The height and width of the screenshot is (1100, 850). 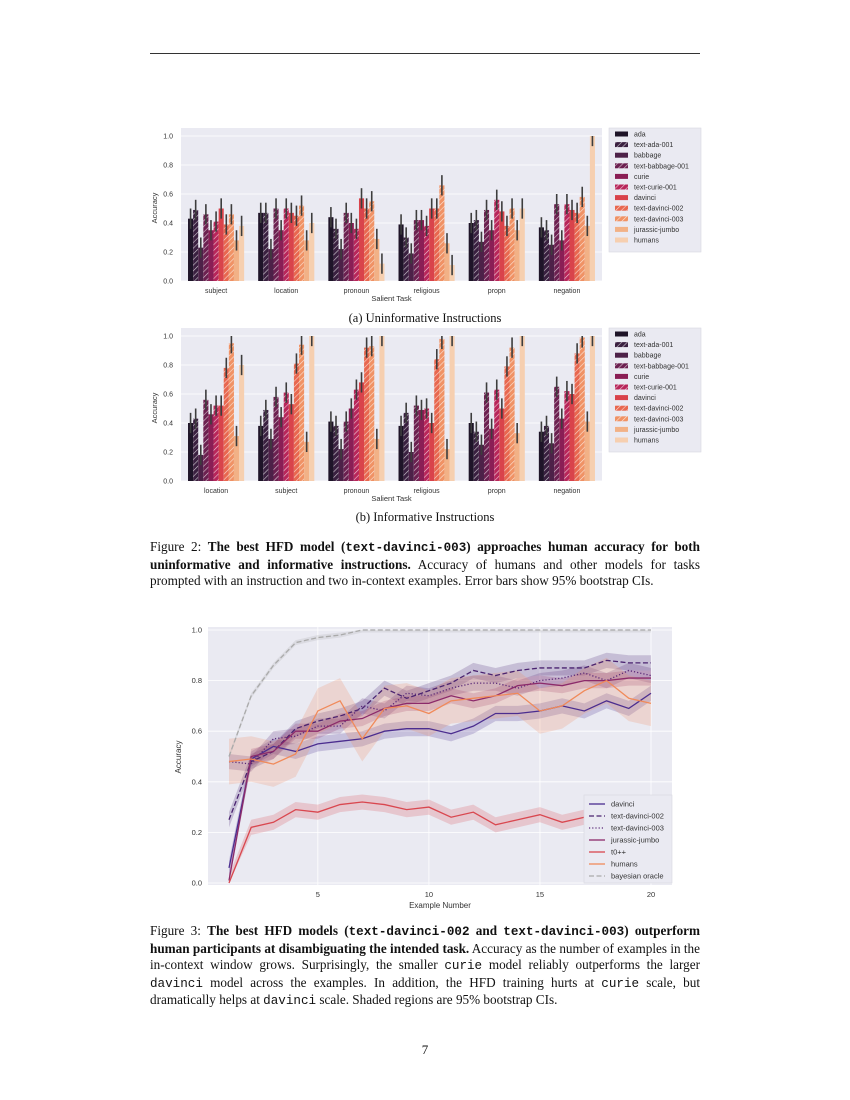 What do you see at coordinates (591, 964) in the screenshot?
I see `caption-text: model reliably outperforms the larger` at bounding box center [591, 964].